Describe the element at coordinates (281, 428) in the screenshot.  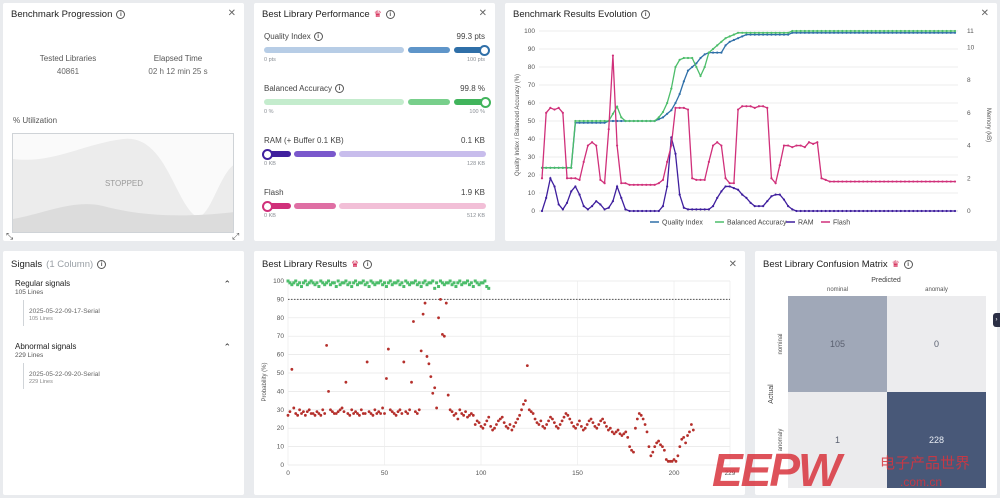
I see `y-tick-label: 20` at that location.